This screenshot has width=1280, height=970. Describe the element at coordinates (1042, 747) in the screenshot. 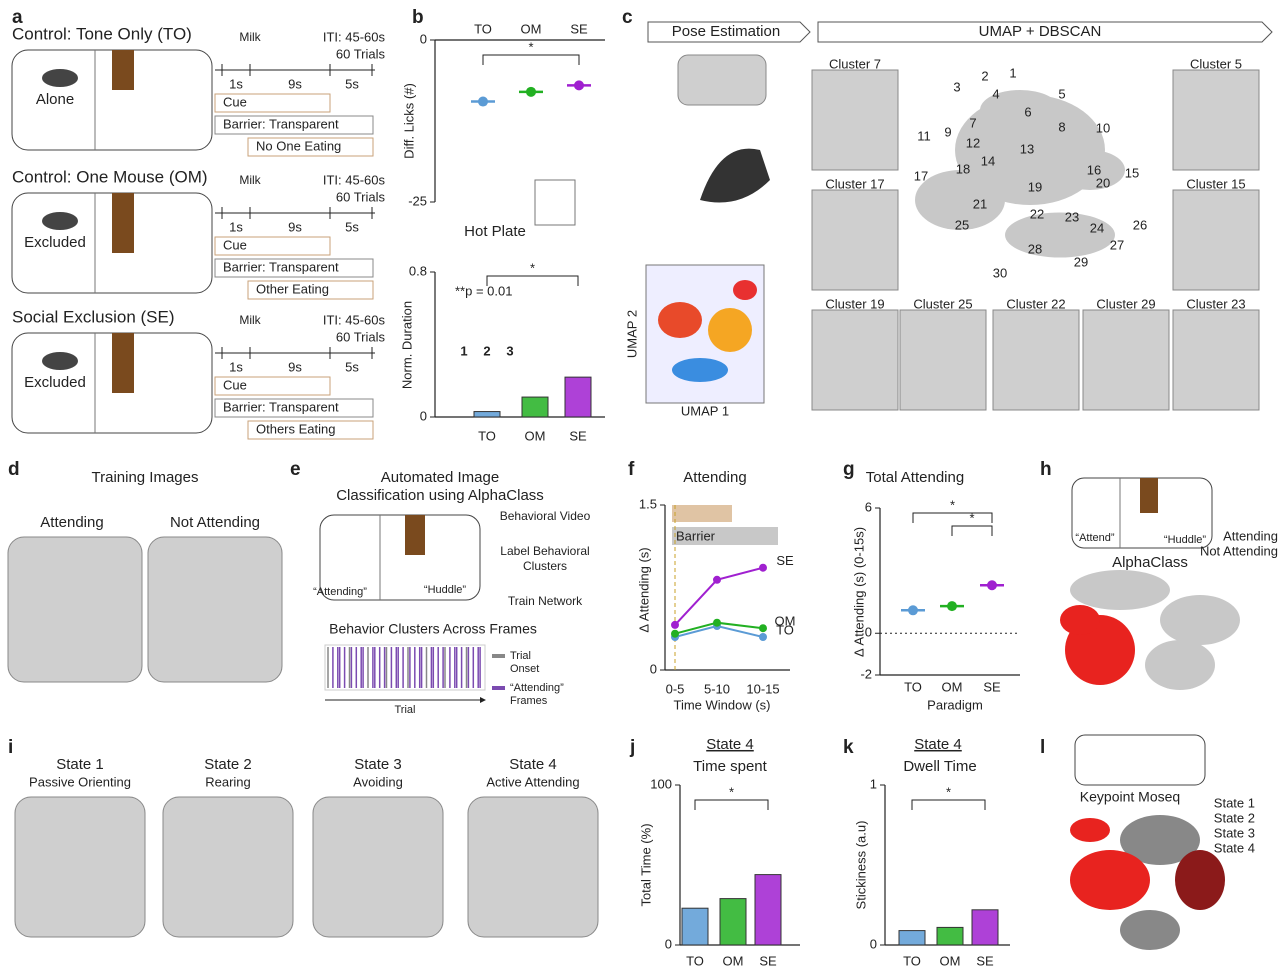

I see `panel-label: l` at that location.